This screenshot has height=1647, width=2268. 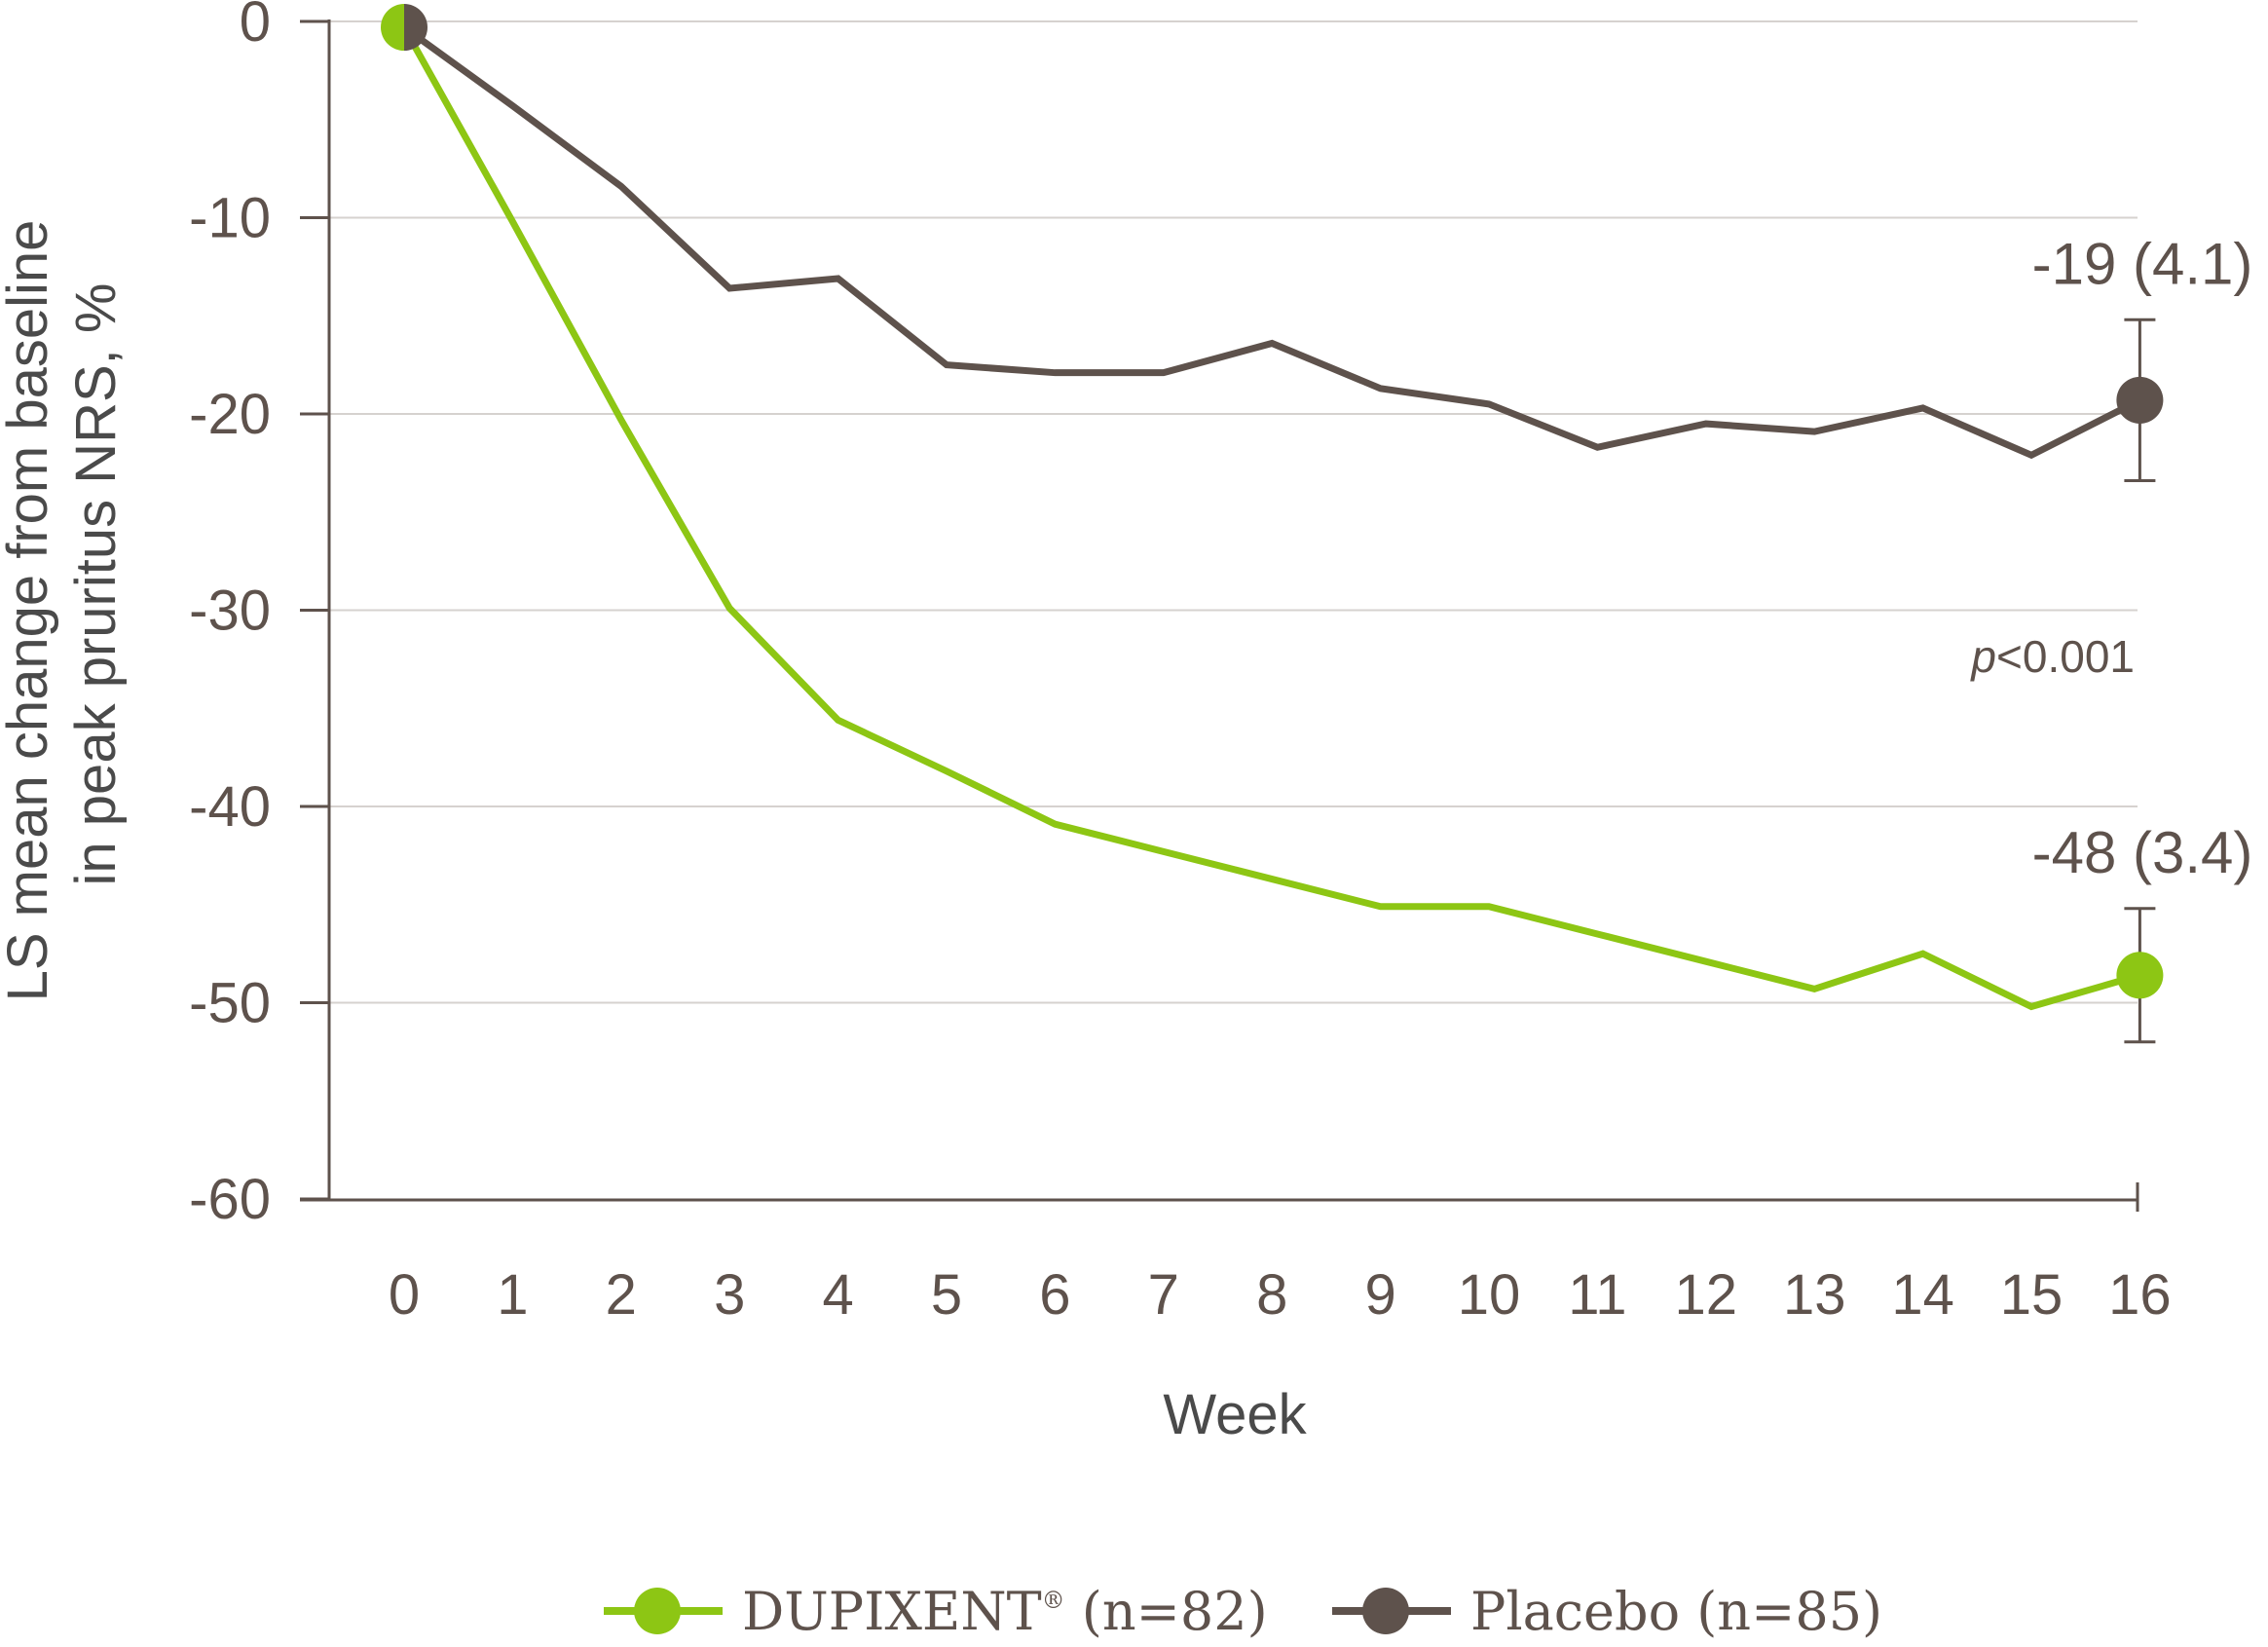 I want to click on x-tick-labels: 0 1 2 3 4 5 6 7 8 9 10 11 12 13 14 15 16, so click(x=1280, y=1295).